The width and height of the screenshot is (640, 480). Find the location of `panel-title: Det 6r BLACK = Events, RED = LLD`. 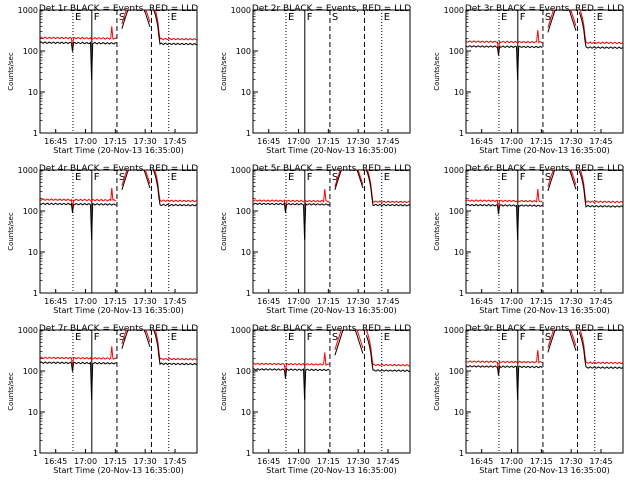

panel-title: Det 6r BLACK = Events, RED = LLD is located at coordinates (544, 169).